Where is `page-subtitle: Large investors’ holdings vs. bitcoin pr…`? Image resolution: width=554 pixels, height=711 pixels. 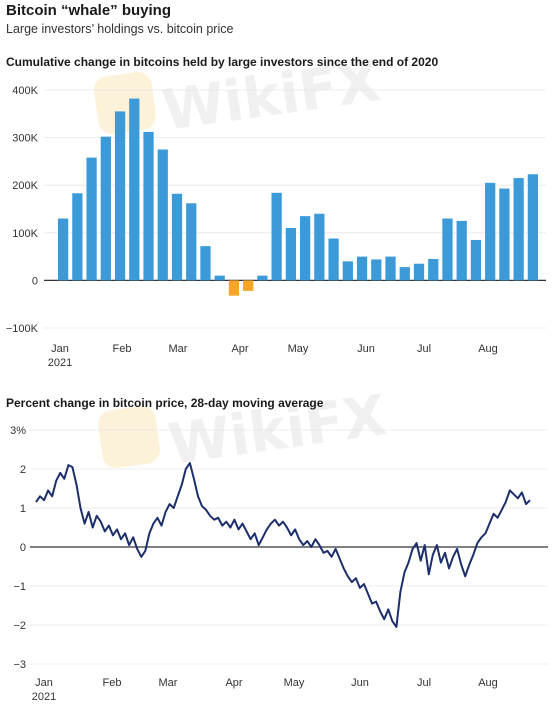
page-subtitle: Large investors’ holdings vs. bitcoin pr… is located at coordinates (120, 29).